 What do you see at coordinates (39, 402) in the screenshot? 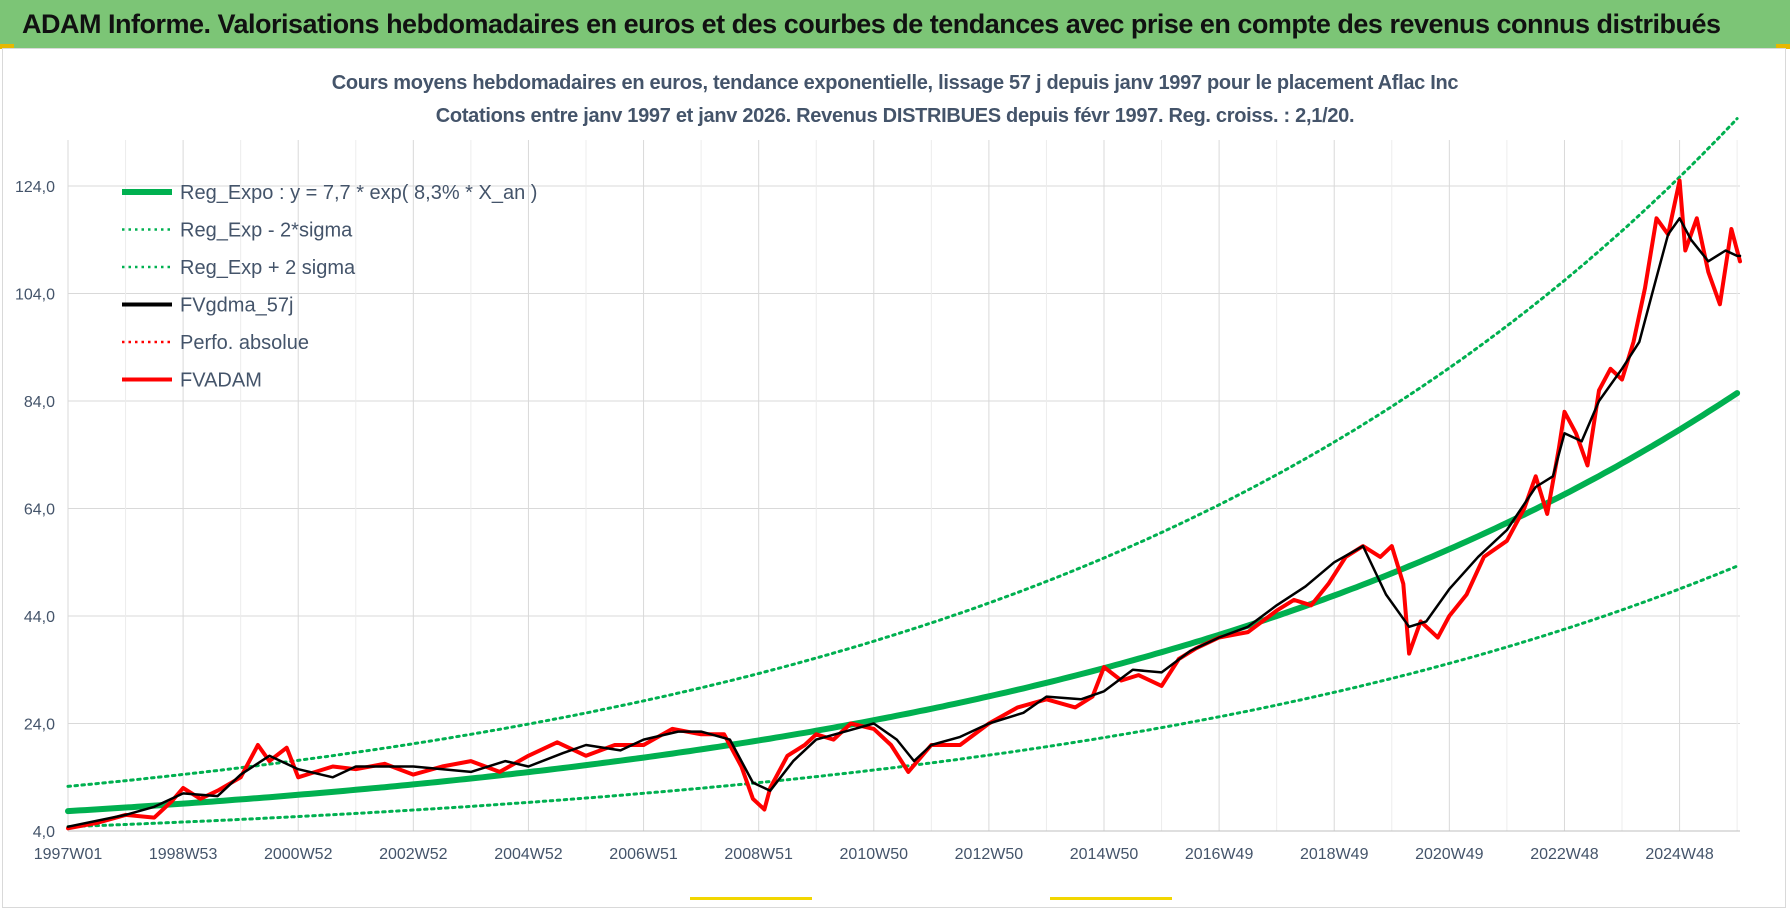
I see `y-tick-label: 84,0` at bounding box center [39, 402].